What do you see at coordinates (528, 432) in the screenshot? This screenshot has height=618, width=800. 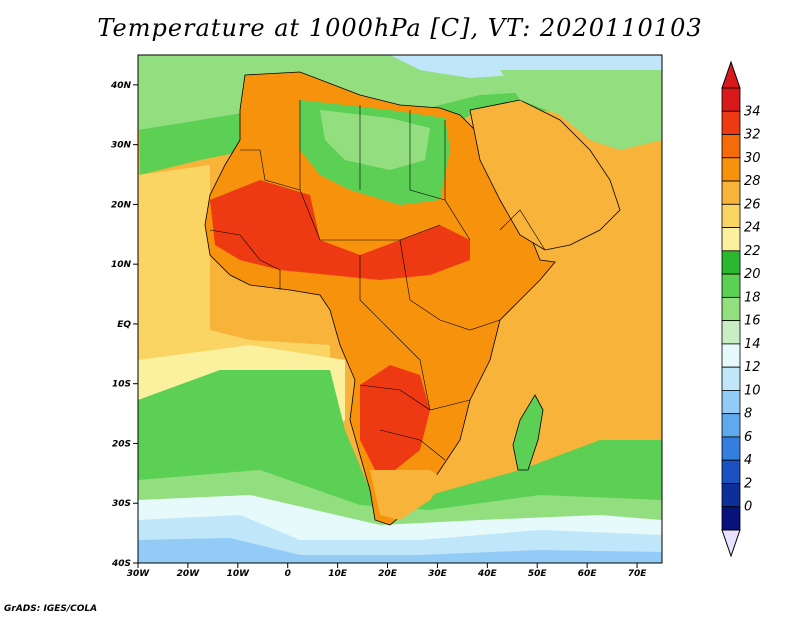 I see `madagascar` at bounding box center [528, 432].